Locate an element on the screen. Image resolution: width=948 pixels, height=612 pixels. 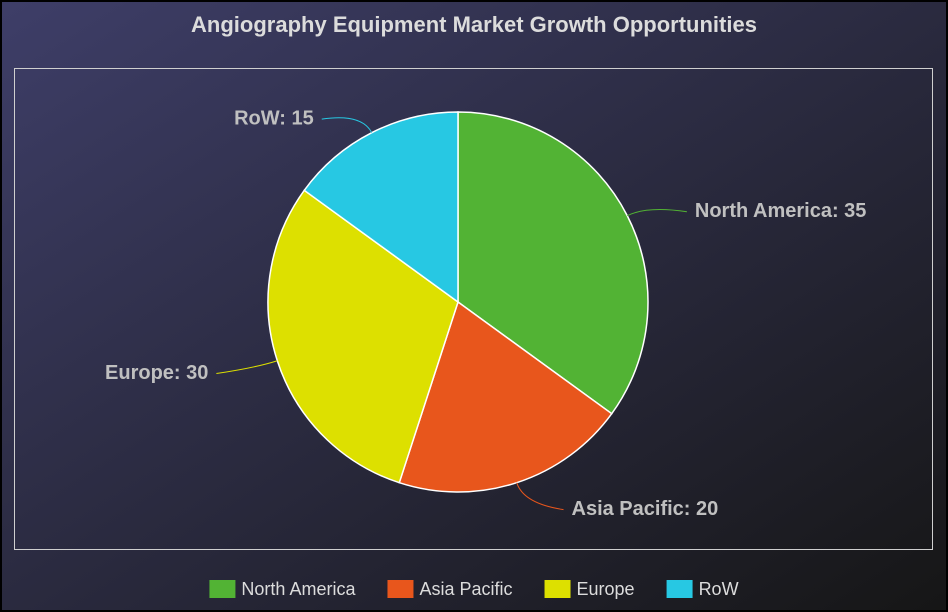
legend-label: Asia Pacific is located at coordinates (465, 589).